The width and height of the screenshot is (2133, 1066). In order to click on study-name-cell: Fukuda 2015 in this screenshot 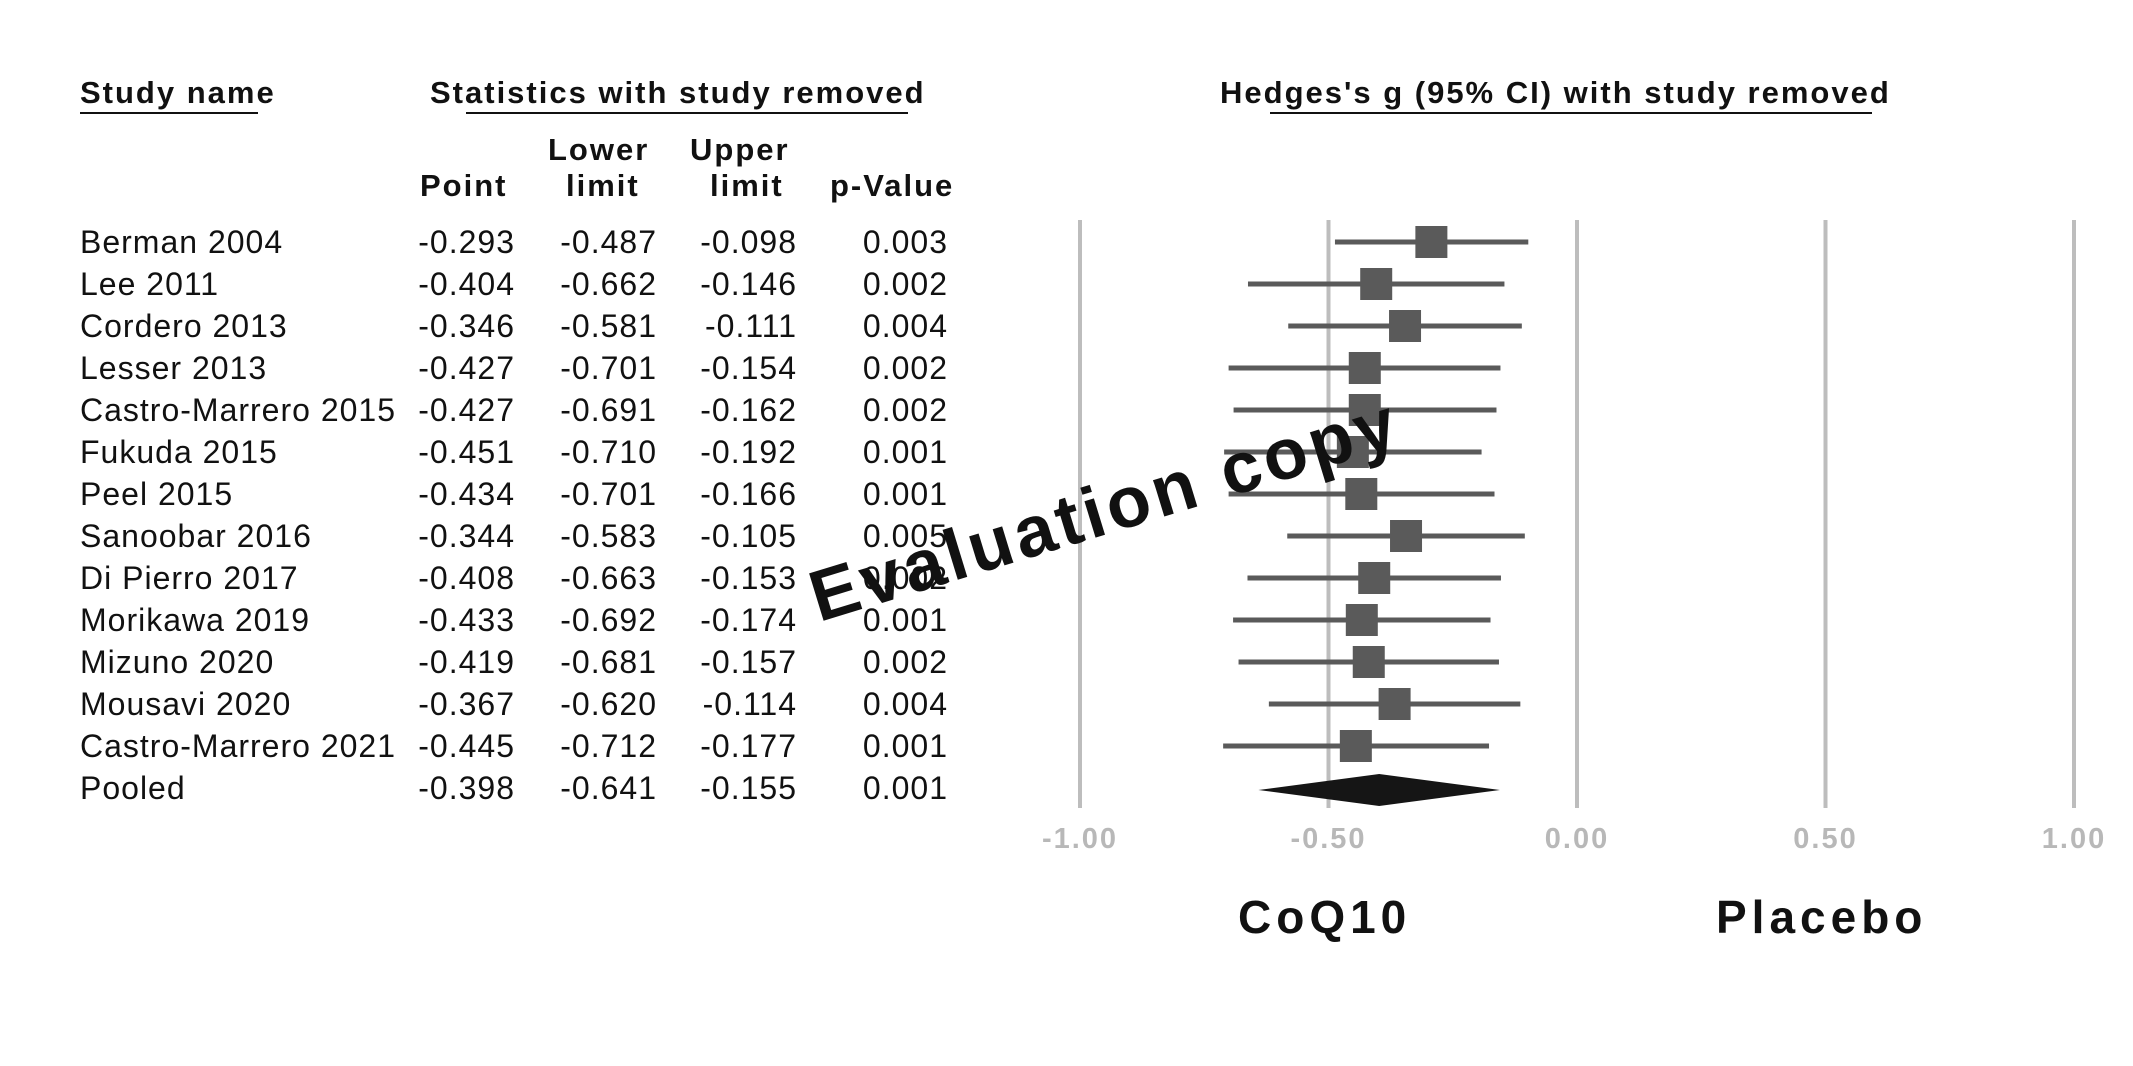, I will do `click(179, 452)`.